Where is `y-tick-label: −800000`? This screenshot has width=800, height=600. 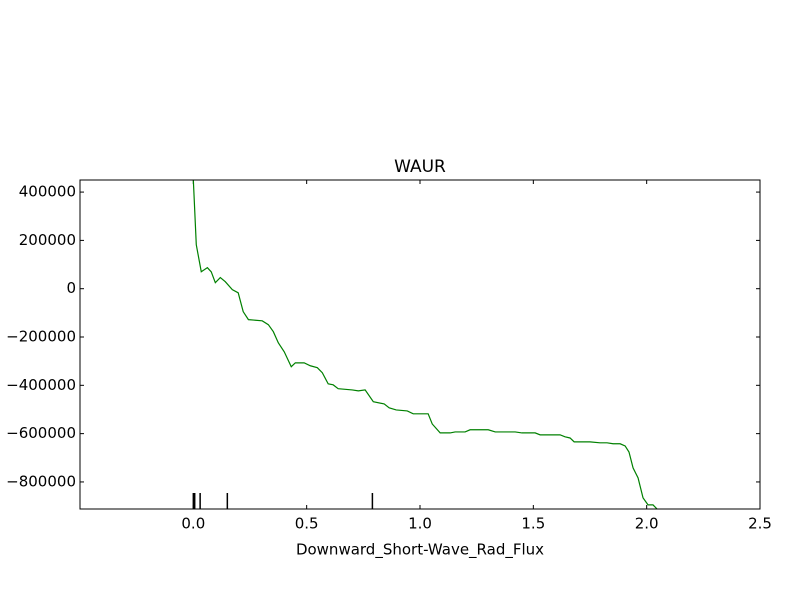
y-tick-label: −800000 is located at coordinates (41, 481).